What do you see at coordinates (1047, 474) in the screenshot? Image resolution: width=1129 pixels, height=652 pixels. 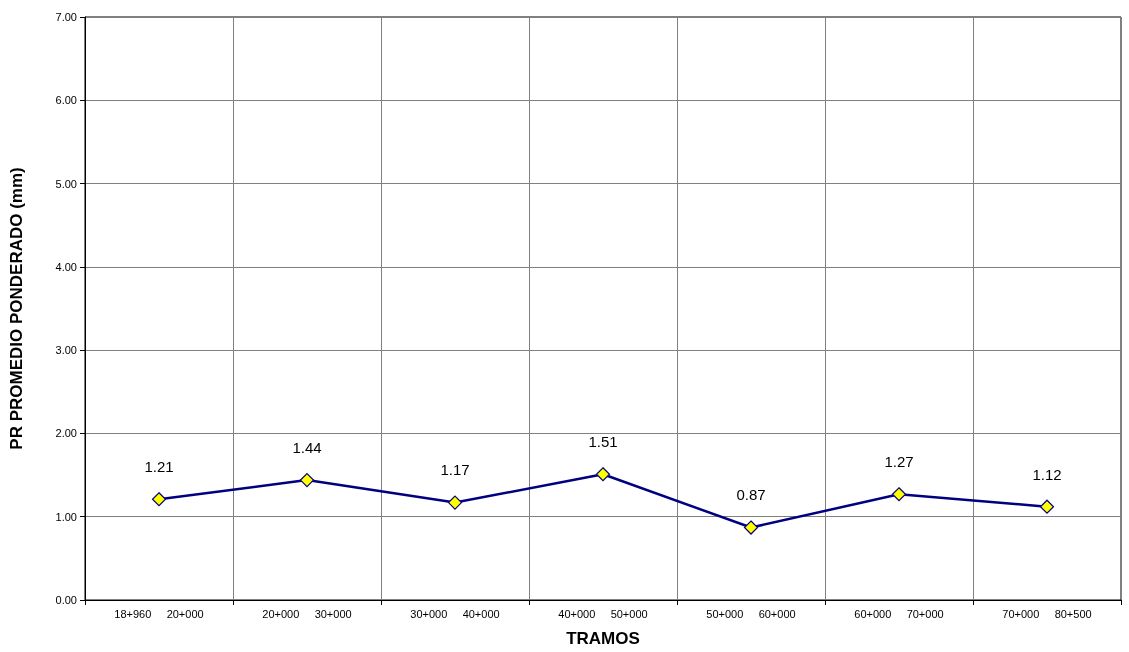 I see `data-label: 1.12` at bounding box center [1047, 474].